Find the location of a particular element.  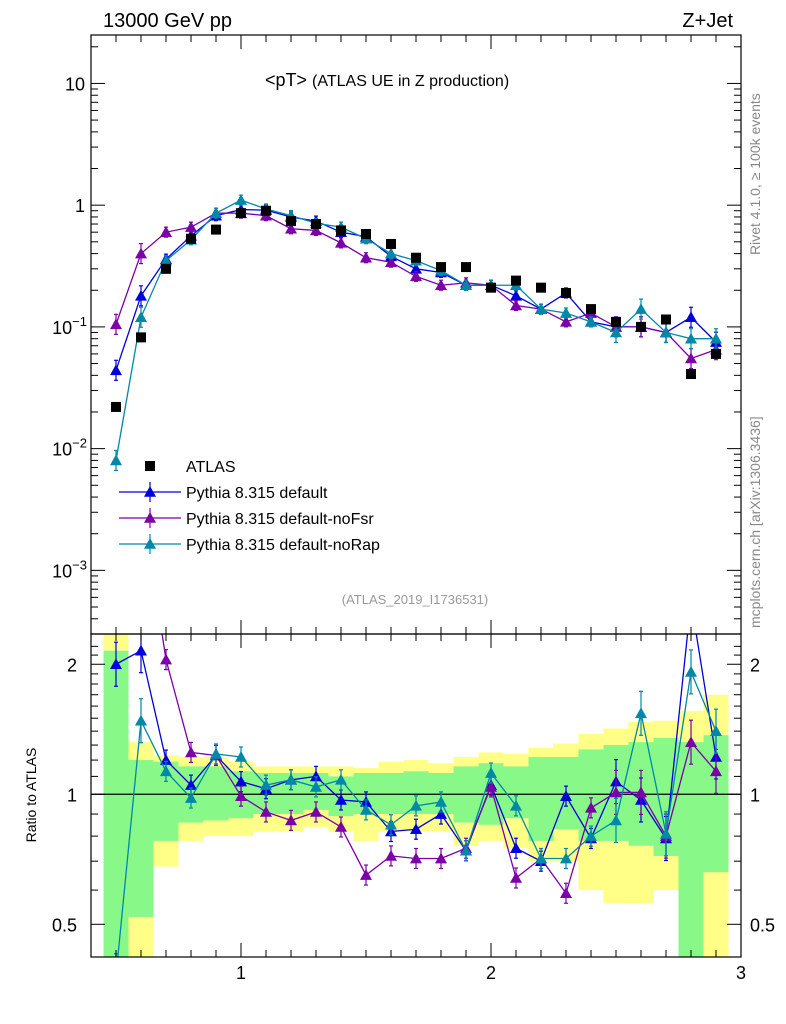

main-y-tick-label: 10⁻¹ is located at coordinates (69, 326).